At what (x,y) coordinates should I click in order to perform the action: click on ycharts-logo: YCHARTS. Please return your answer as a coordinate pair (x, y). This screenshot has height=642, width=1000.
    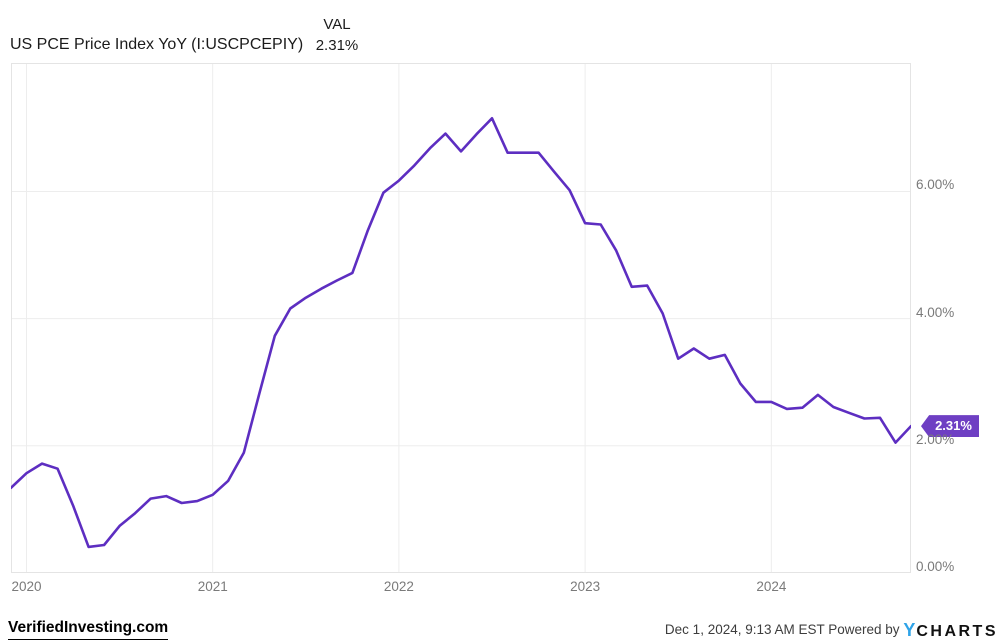
    Looking at the image, I should click on (950, 630).